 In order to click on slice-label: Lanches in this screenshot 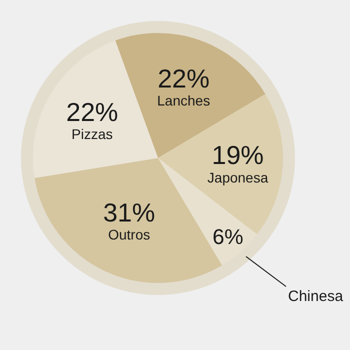, I will do `click(183, 100)`.